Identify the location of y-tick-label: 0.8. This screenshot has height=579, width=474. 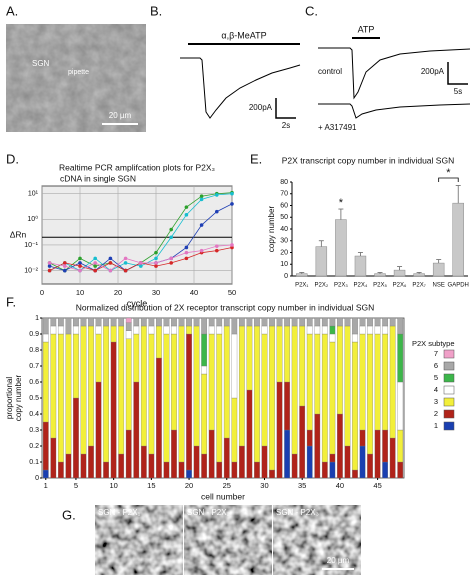
(34, 350).